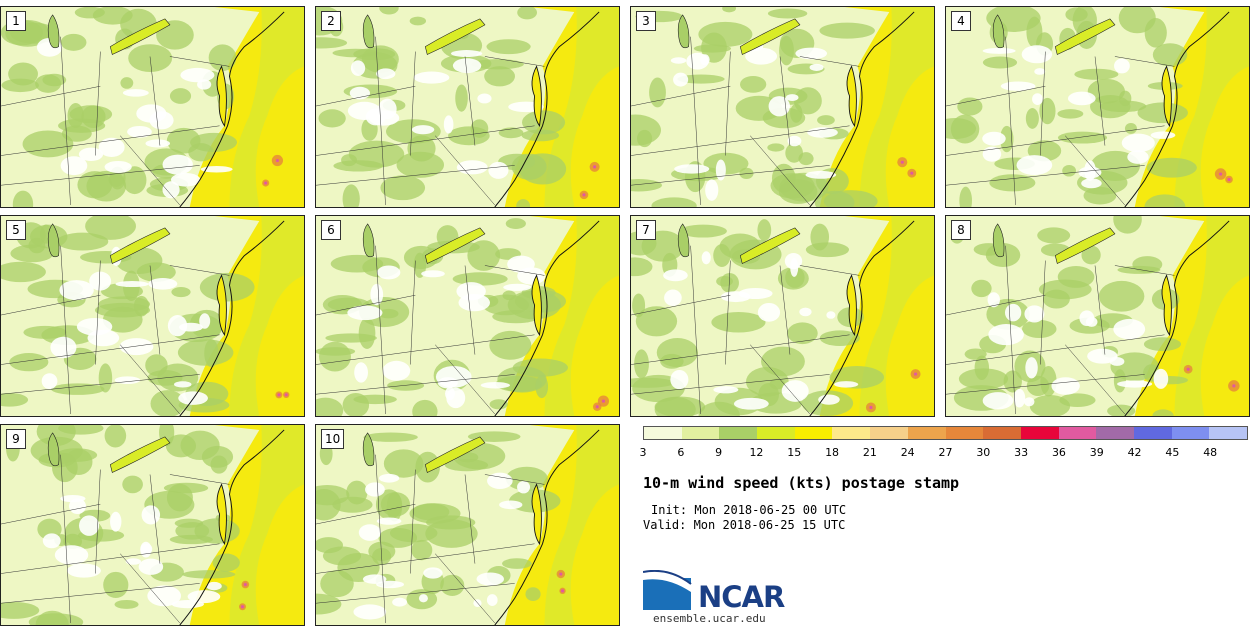 The image size is (1260, 627). I want to click on member-number-label: 5, so click(16, 230).